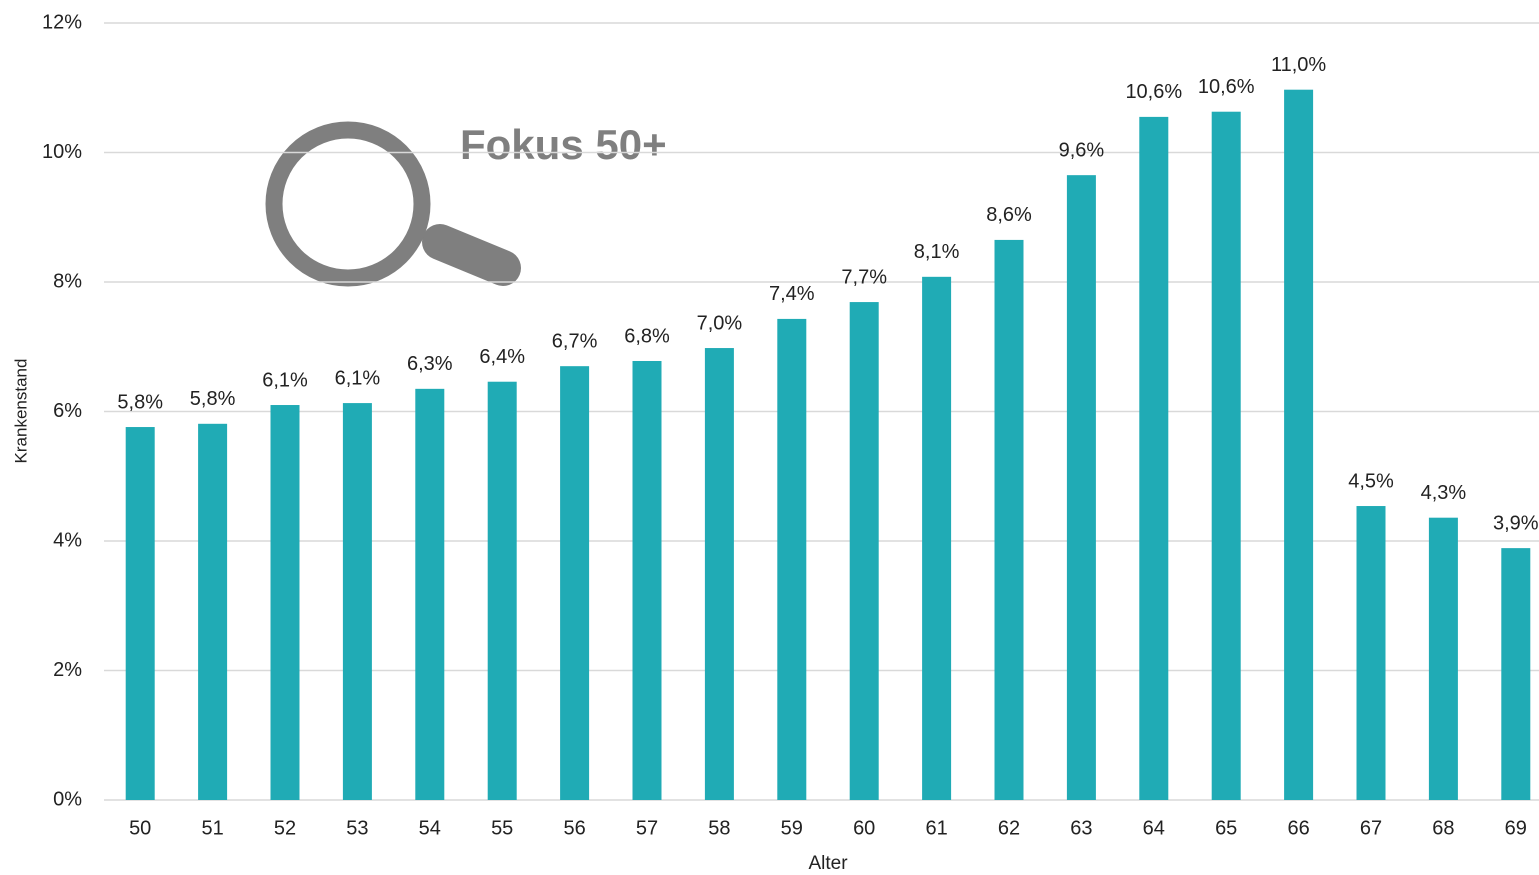 This screenshot has height=875, width=1539. I want to click on data-label: 7,7%, so click(864, 277).